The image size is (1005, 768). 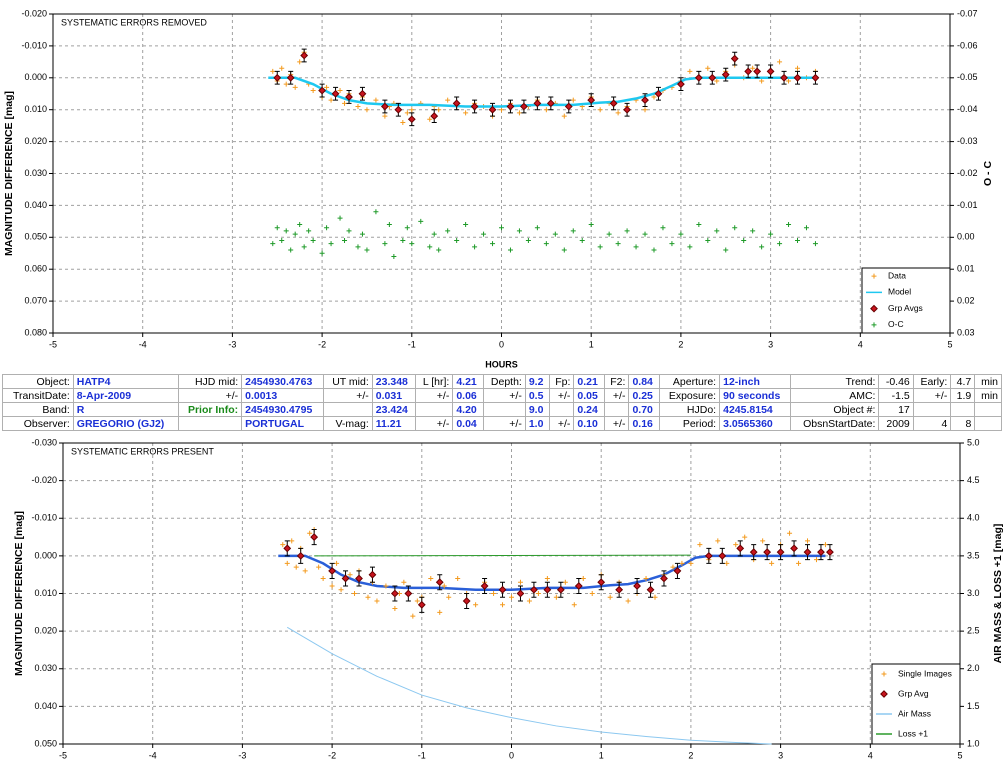 I want to click on table-cell: 0.21, so click(x=589, y=381).